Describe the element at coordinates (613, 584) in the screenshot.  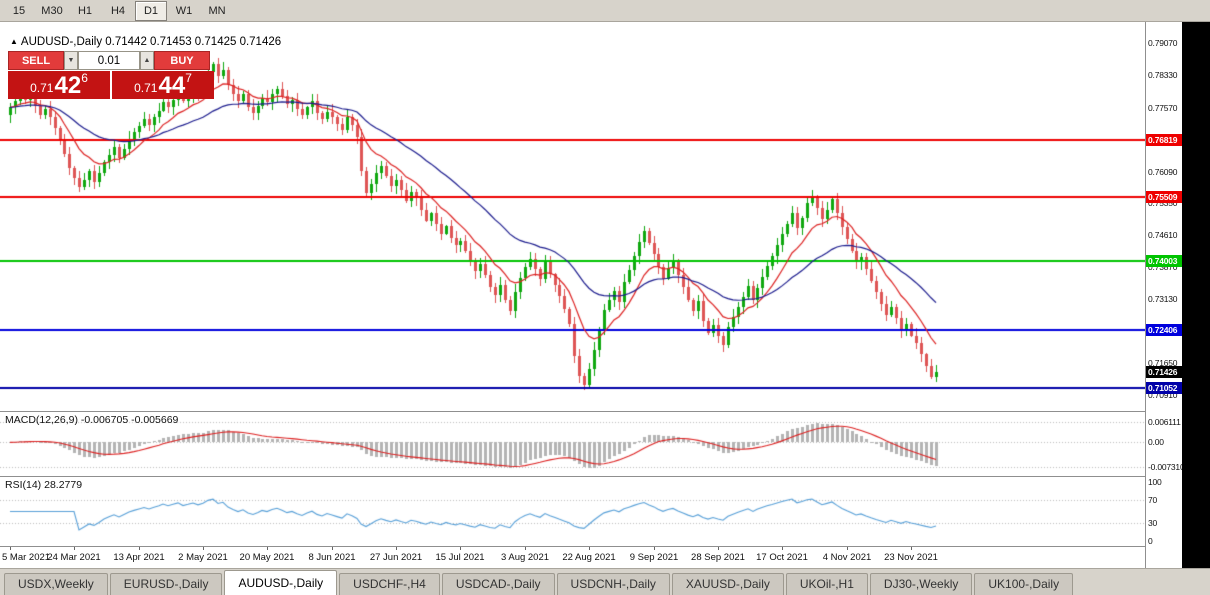
I see `tab-usdcnh-daily: USDCNH-,Daily` at that location.